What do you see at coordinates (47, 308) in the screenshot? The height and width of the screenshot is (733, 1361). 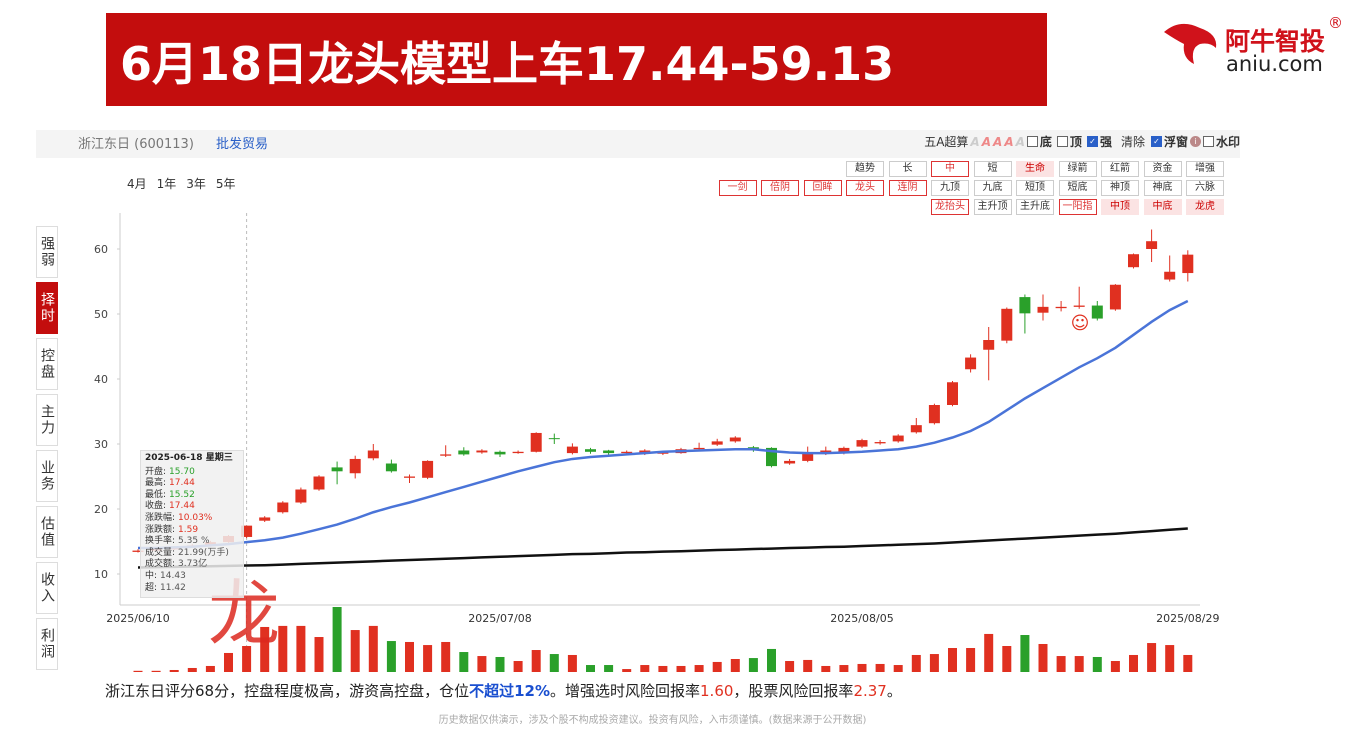 I see `side-tab: 择时` at bounding box center [47, 308].